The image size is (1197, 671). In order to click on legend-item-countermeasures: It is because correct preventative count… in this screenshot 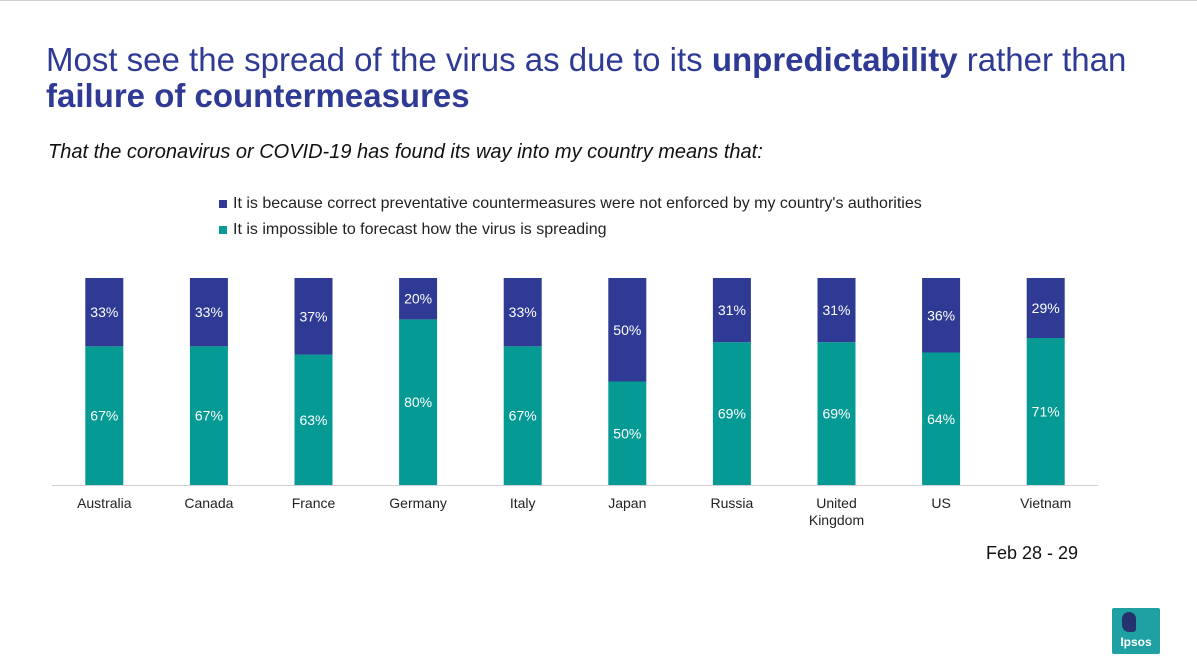, I will do `click(570, 204)`.